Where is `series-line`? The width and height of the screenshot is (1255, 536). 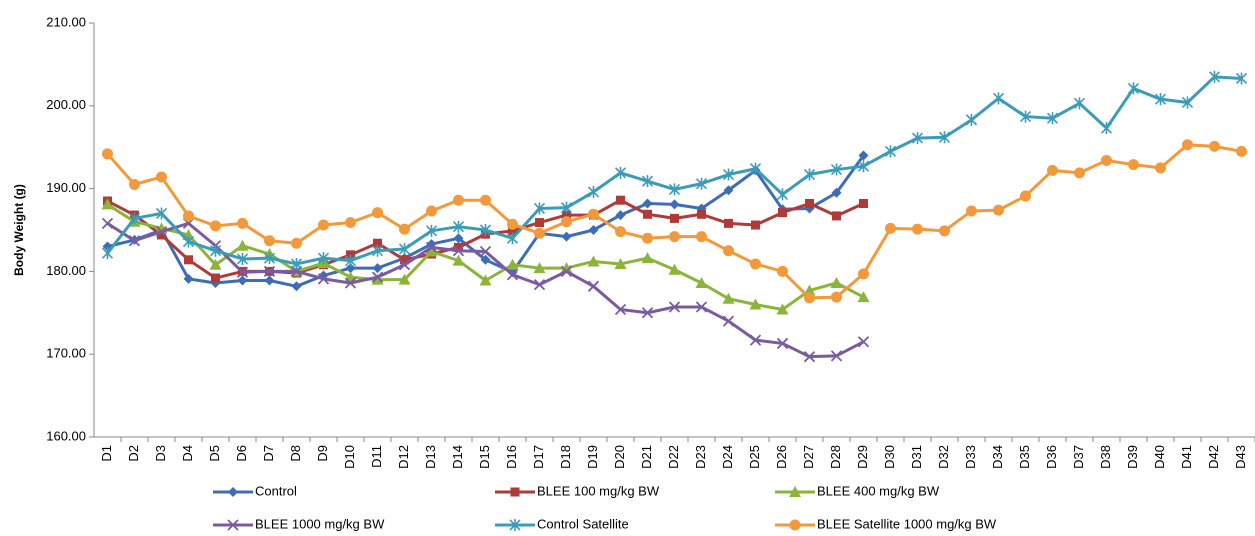 series-line is located at coordinates (485, 239).